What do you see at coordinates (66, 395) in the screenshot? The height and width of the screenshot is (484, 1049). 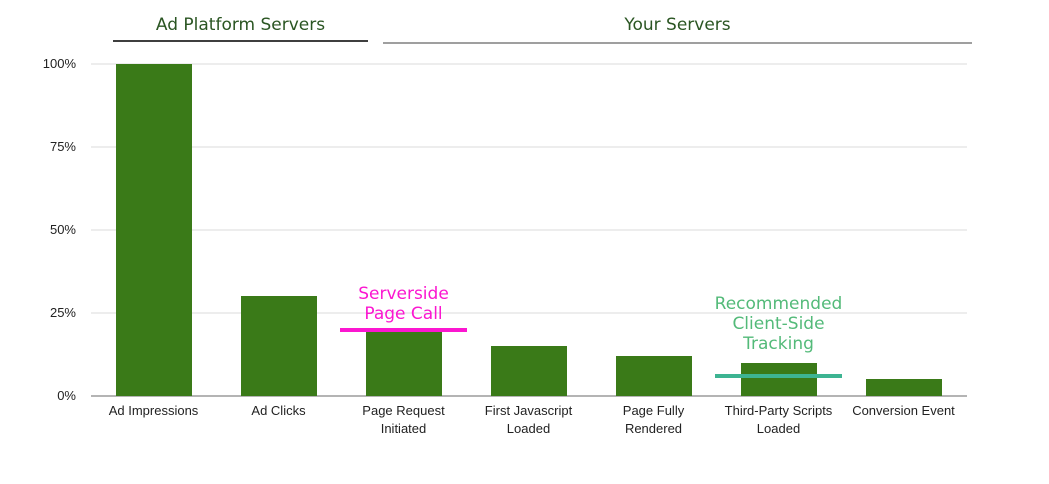 I see `y-tick-label-0: 0%` at bounding box center [66, 395].